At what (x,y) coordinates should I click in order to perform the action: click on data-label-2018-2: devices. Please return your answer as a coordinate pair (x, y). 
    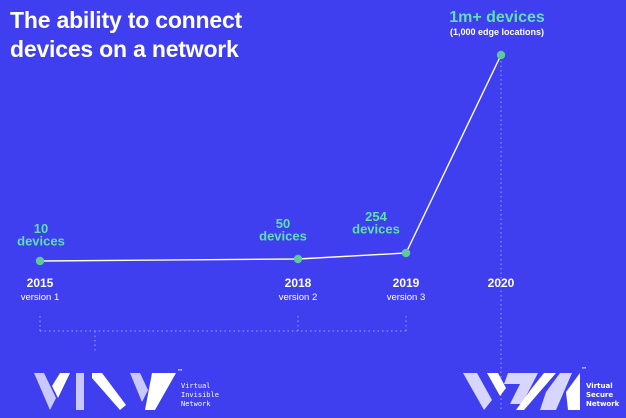
    Looking at the image, I should click on (283, 236).